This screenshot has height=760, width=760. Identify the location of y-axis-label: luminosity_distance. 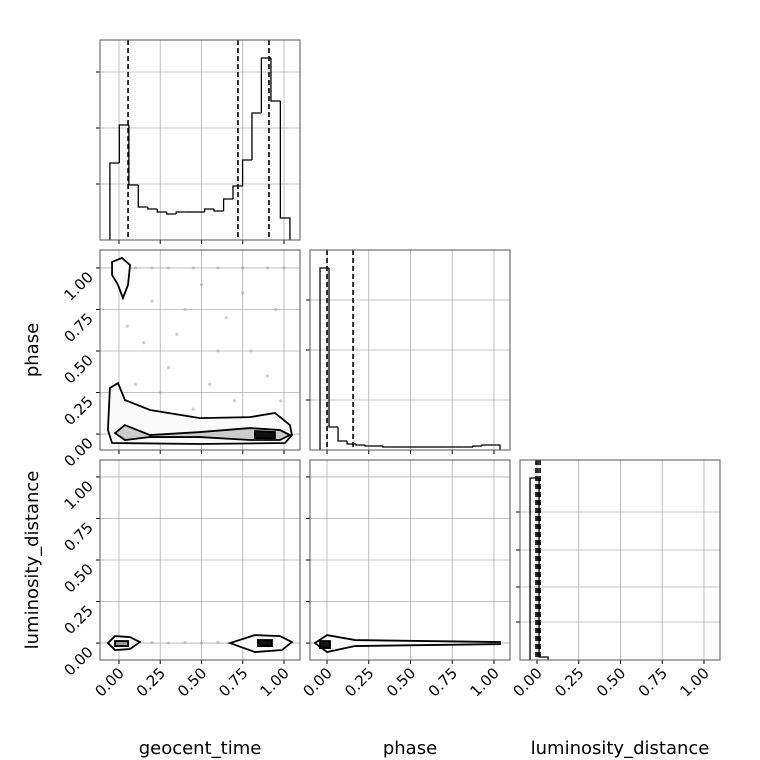
(32, 560).